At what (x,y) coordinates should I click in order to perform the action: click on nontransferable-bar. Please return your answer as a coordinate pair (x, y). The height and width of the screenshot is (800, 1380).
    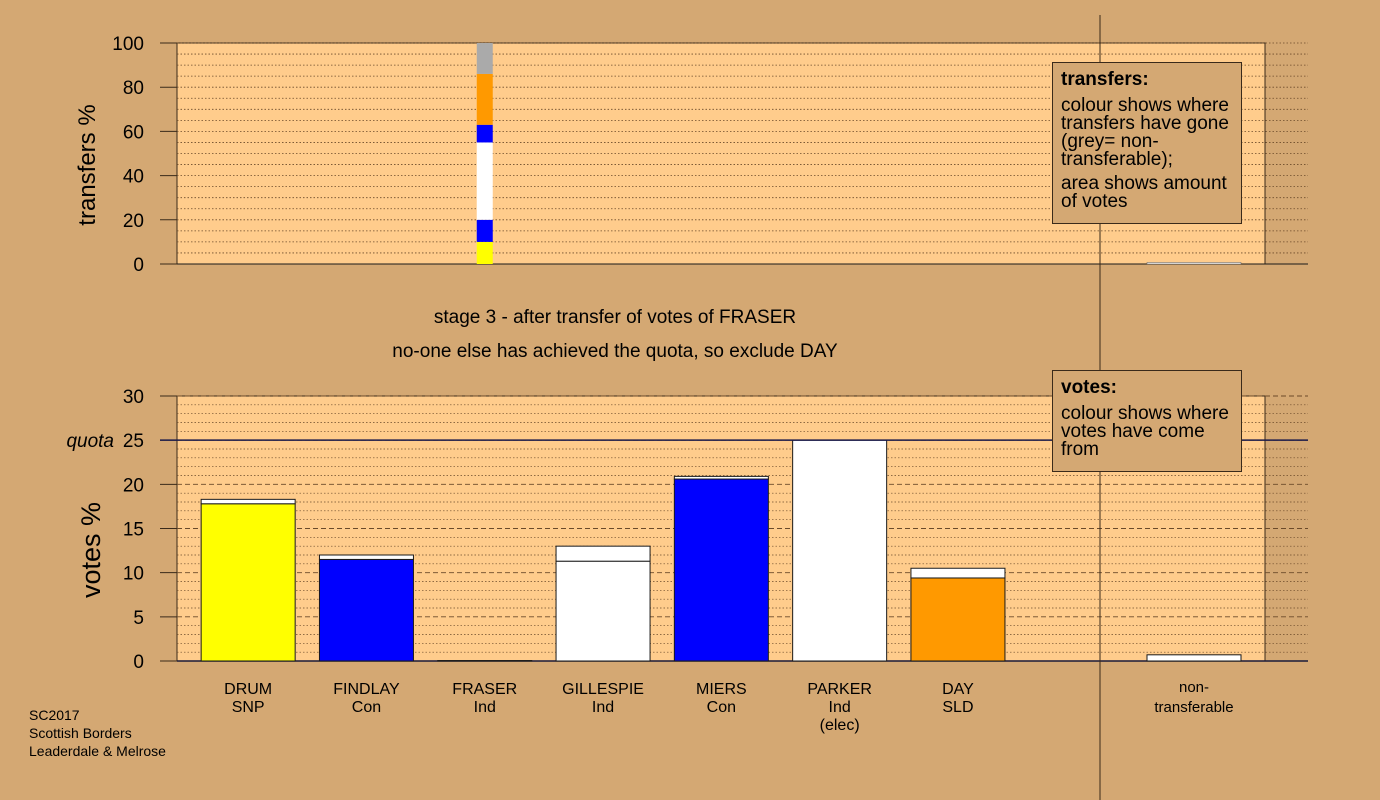
    Looking at the image, I should click on (1194, 658).